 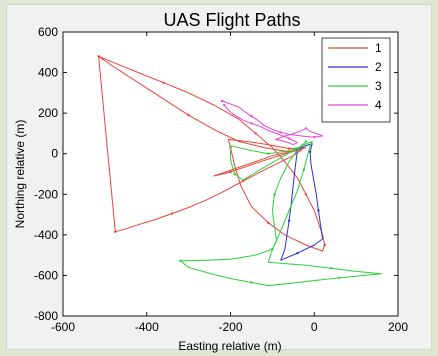 What do you see at coordinates (378, 48) in the screenshot?
I see `legend-label-1: 1` at bounding box center [378, 48].